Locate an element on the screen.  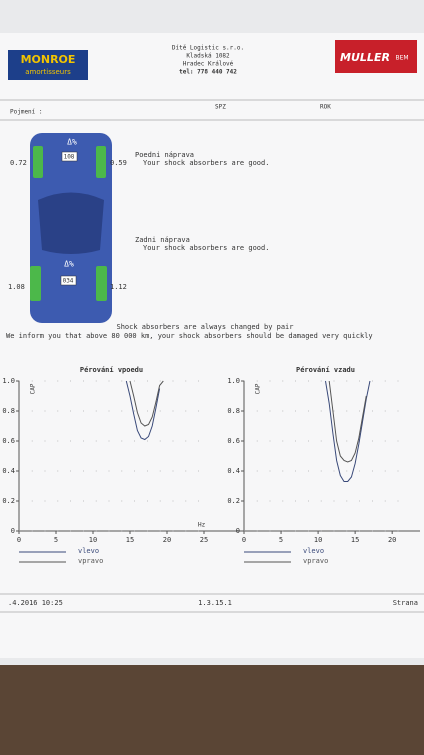
logo-left is located at coordinates (48, 65).